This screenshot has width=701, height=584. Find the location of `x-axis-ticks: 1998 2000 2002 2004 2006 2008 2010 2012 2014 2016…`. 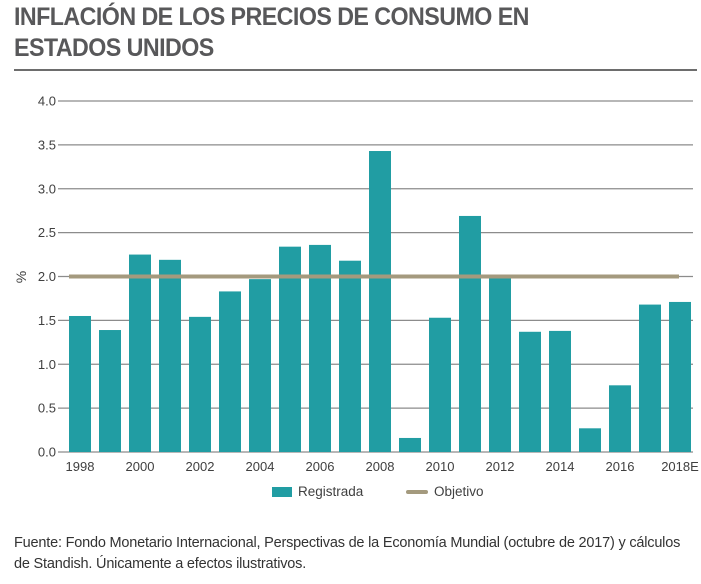

x-axis-ticks: 1998 2000 2002 2004 2006 2008 2010 2012 2014 2016… is located at coordinates (383, 466).